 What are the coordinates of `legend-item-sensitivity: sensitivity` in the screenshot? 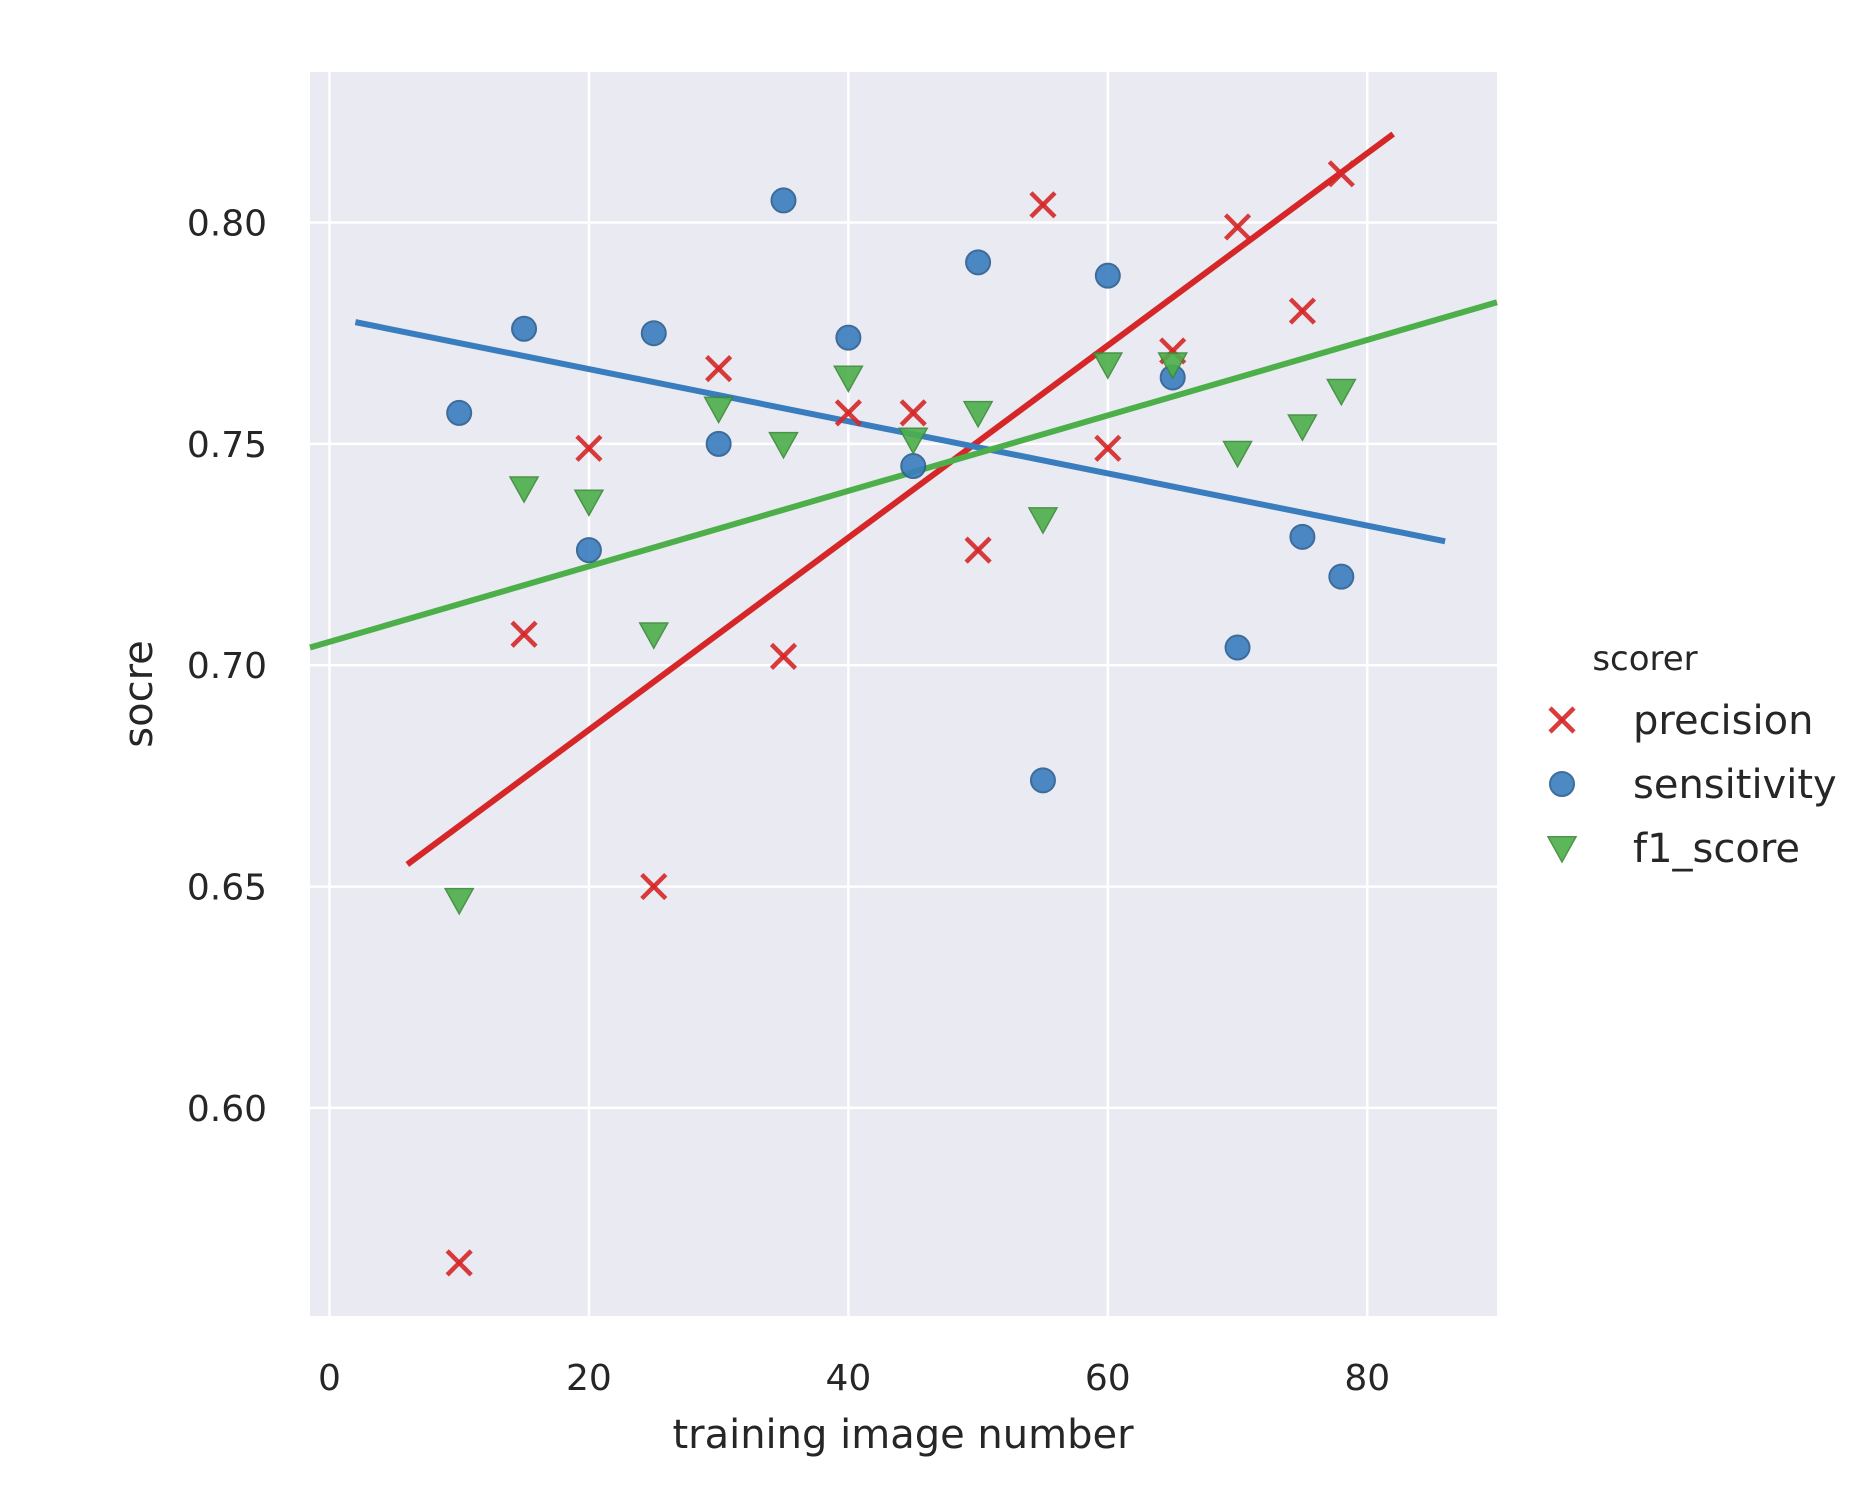 It's located at (1693, 785).